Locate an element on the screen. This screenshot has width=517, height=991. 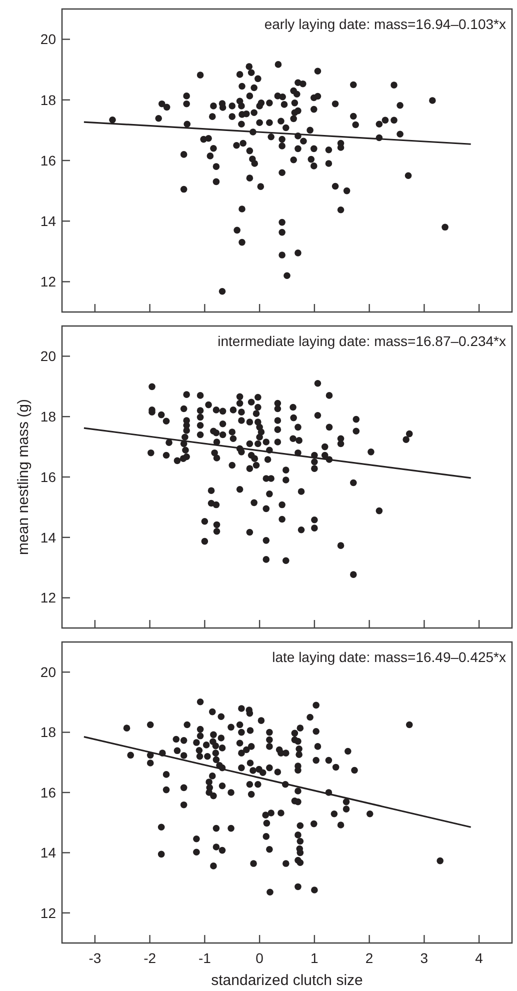
annotation: early laying date: mass=16.94–0.103*x is located at coordinates (385, 24).